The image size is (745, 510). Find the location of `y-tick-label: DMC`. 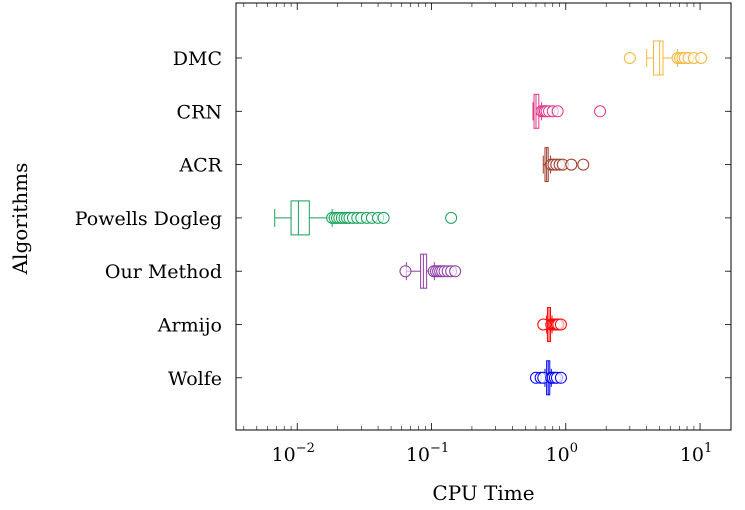

y-tick-label: DMC is located at coordinates (197, 59).